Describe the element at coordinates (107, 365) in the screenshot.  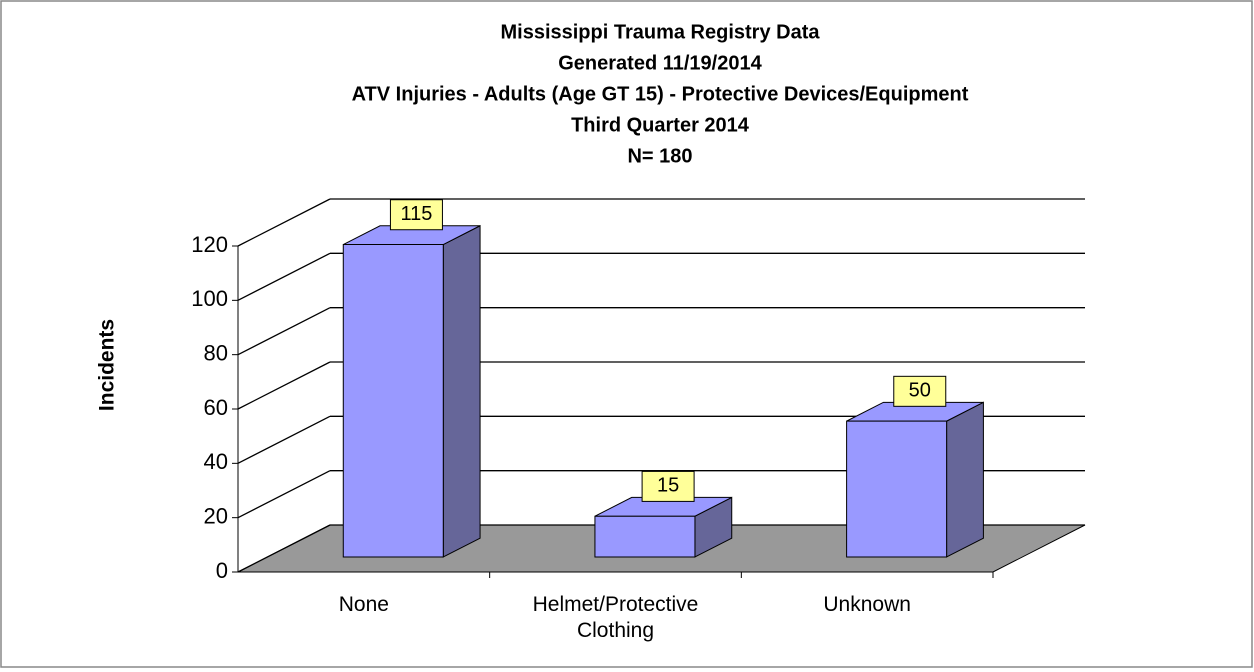
I see `y-axis-label: Incidents` at that location.